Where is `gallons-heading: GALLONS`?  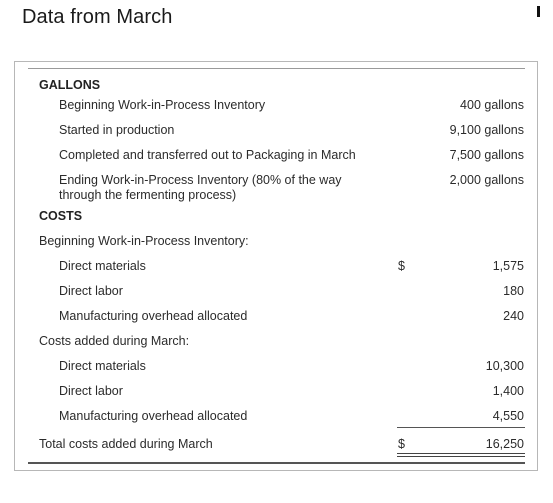 gallons-heading: GALLONS is located at coordinates (70, 85).